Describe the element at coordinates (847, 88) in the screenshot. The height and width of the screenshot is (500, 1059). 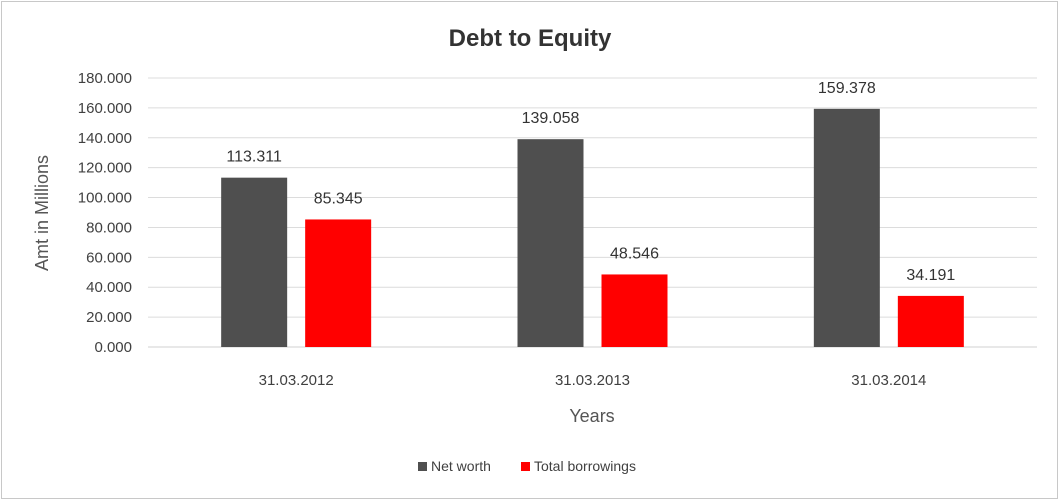
I see `data-label: 159.378` at that location.